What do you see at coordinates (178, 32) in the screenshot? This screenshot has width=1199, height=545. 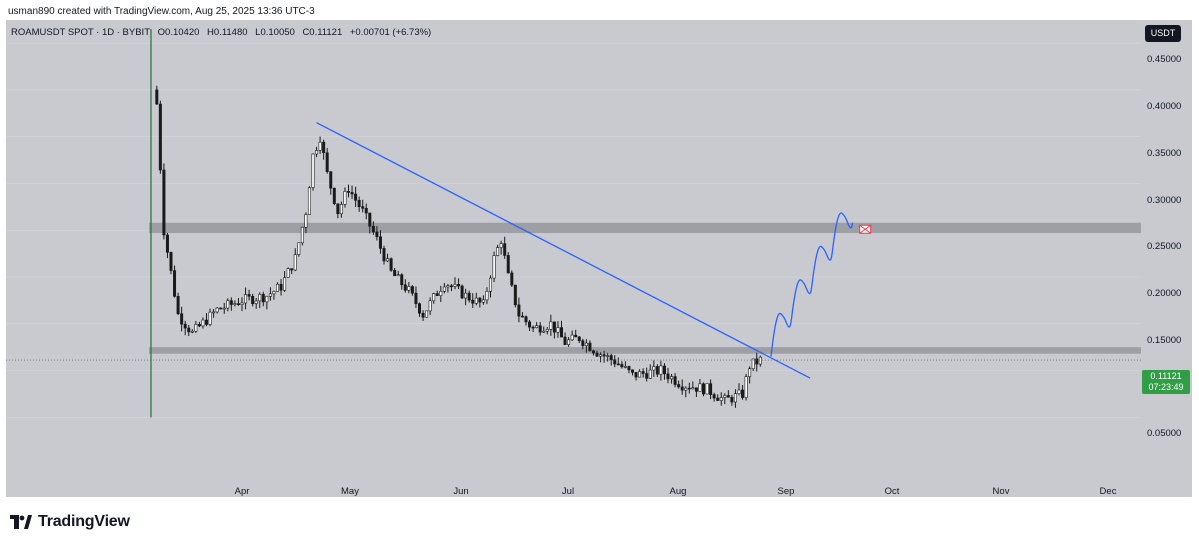 I see `open-value: O0.10420` at bounding box center [178, 32].